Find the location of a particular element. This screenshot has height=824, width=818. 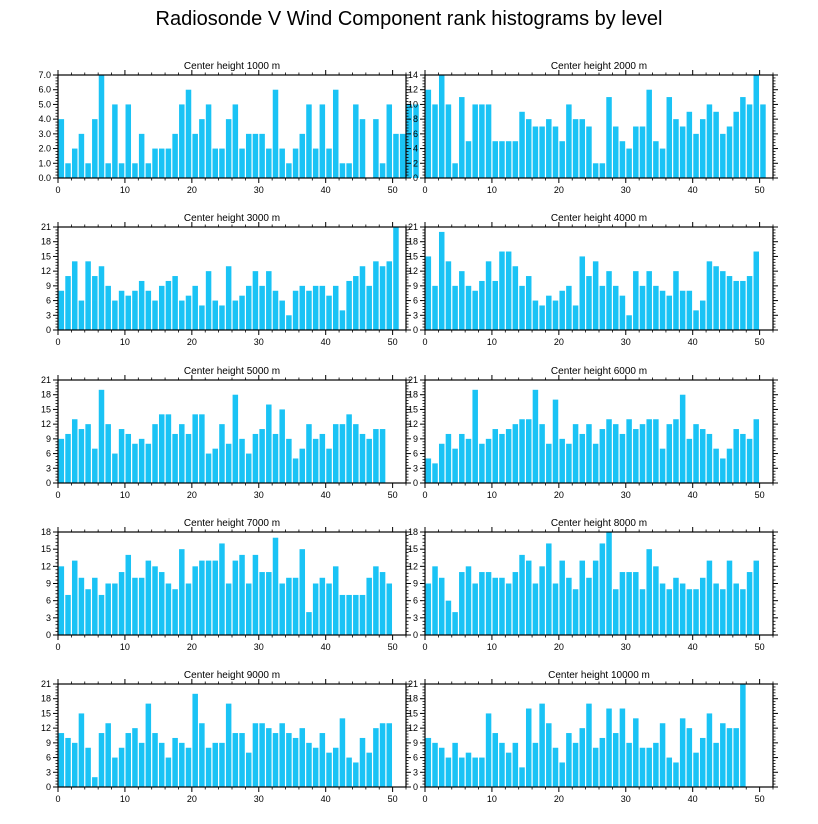

x-tick-label: 0 is located at coordinates (424, 647).